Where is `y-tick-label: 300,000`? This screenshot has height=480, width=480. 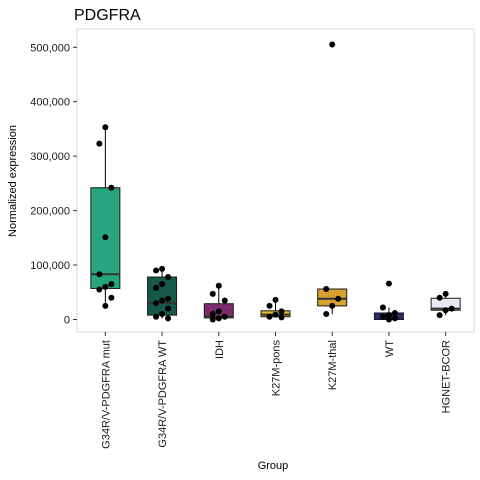
y-tick-label: 300,000 is located at coordinates (50, 157).